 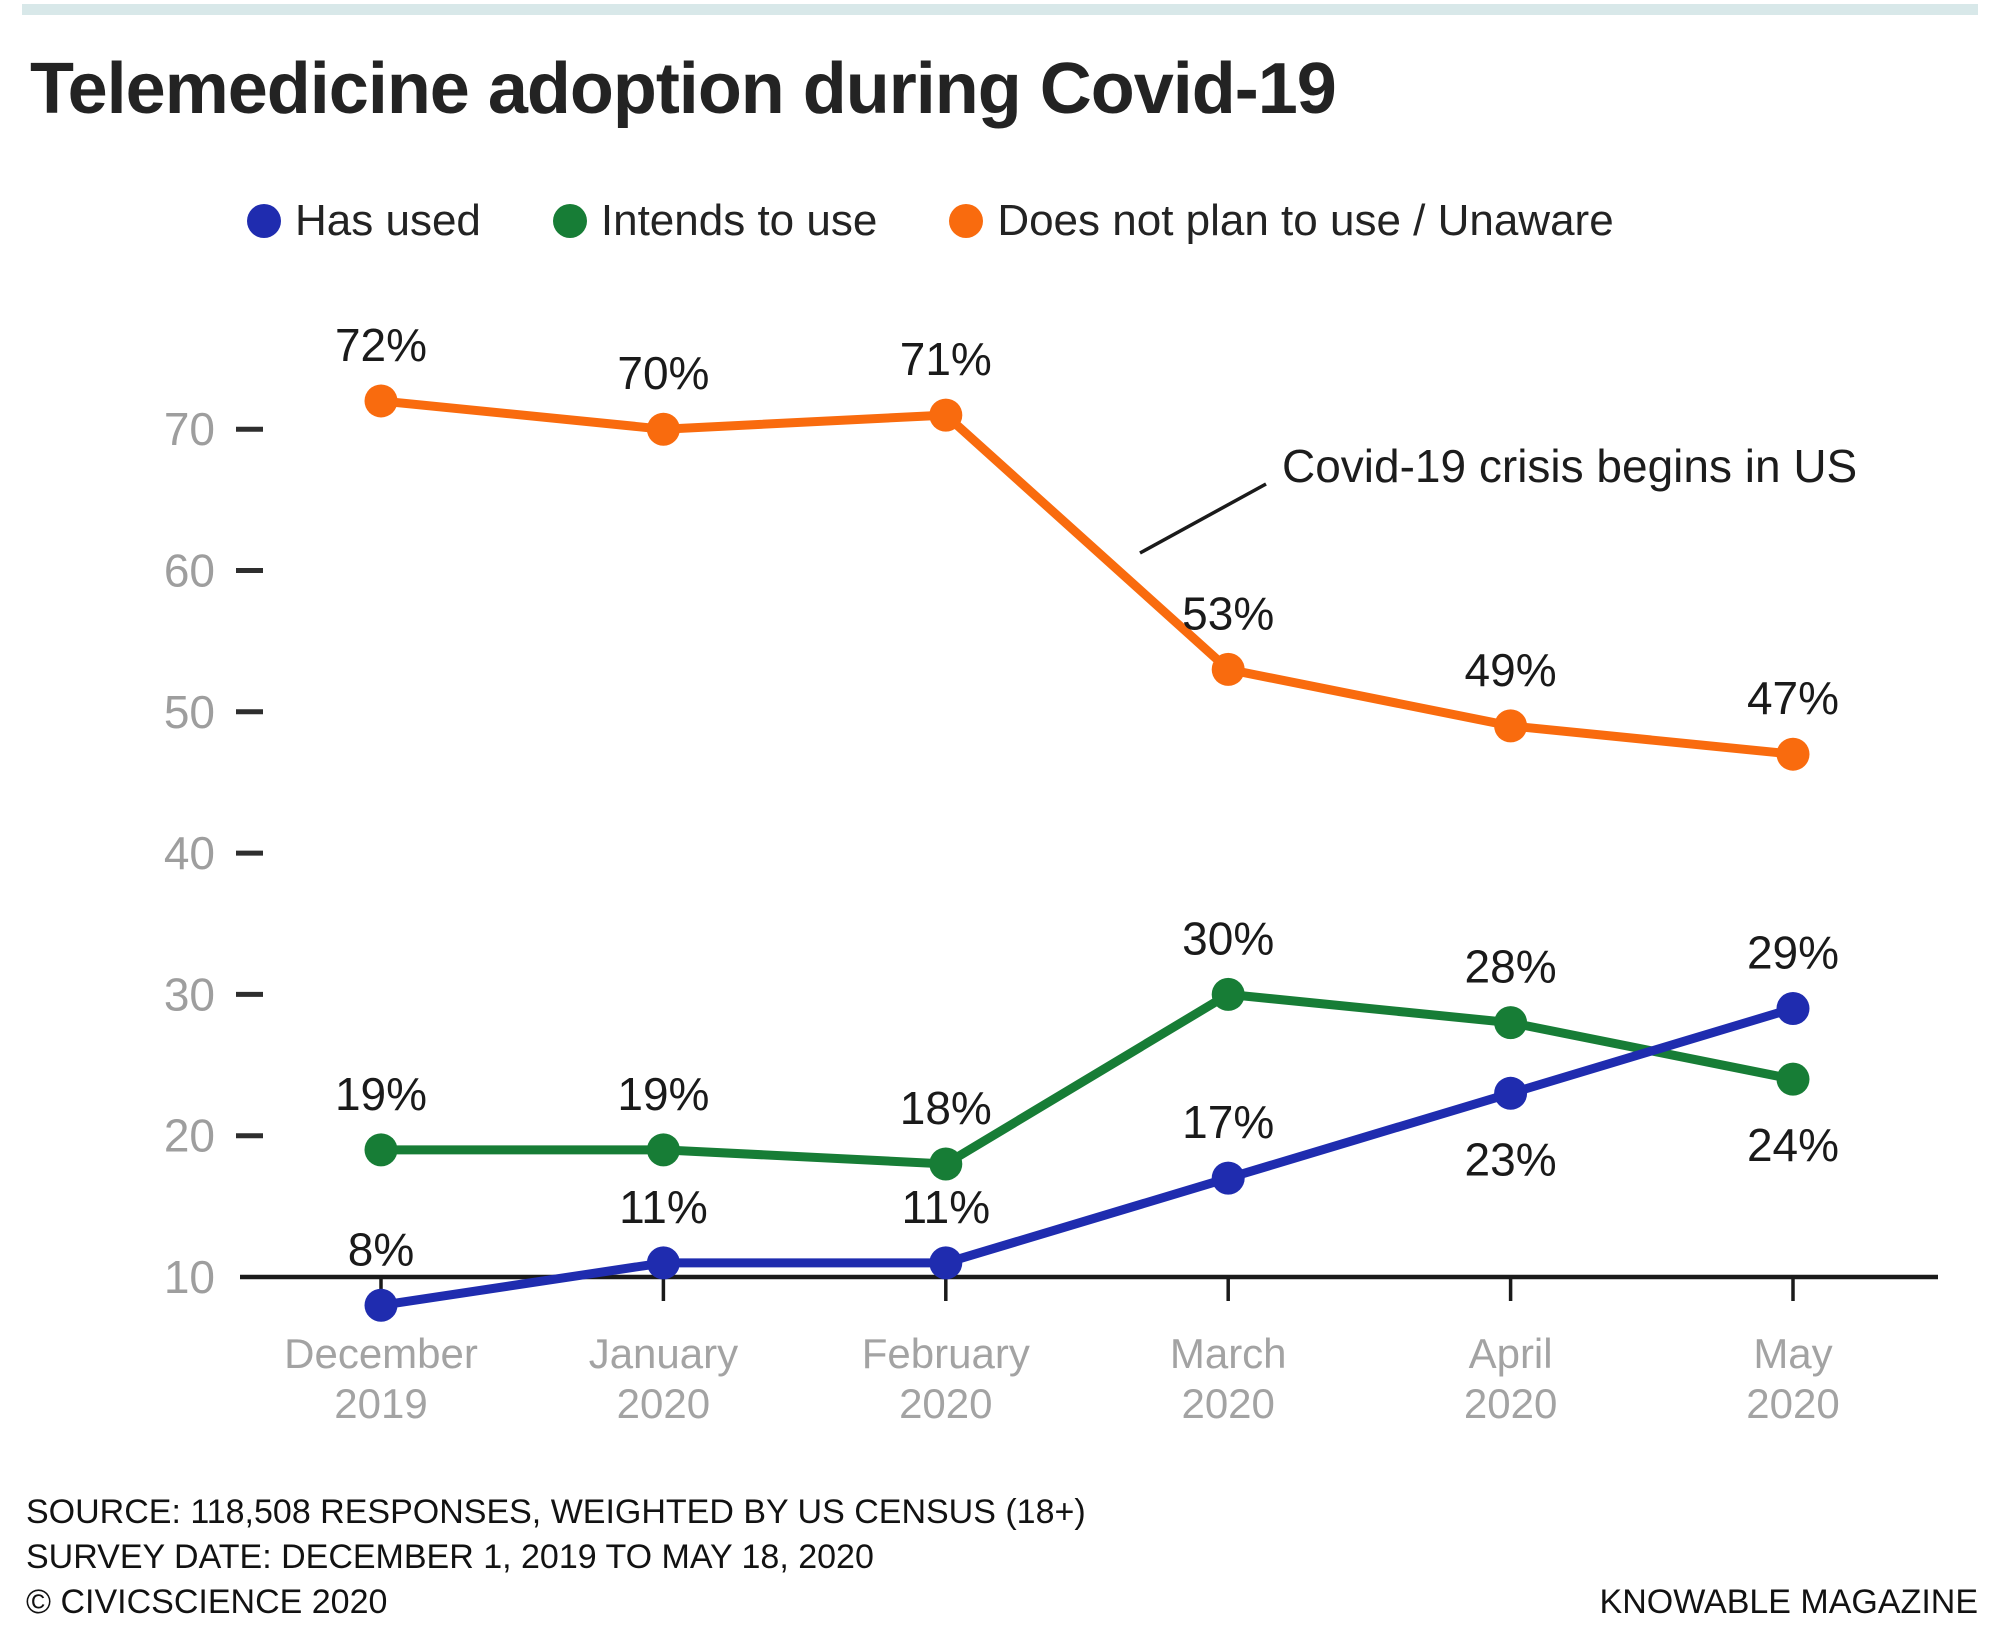 I want to click on legend-item: Intends to use, so click(x=715, y=221).